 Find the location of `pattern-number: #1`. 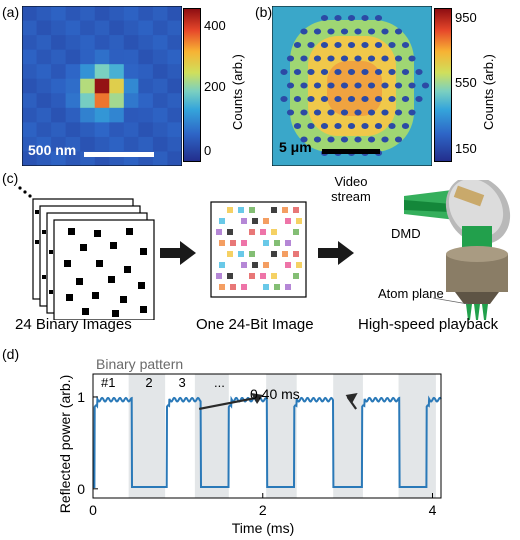

pattern-number: #1 is located at coordinates (108, 382).